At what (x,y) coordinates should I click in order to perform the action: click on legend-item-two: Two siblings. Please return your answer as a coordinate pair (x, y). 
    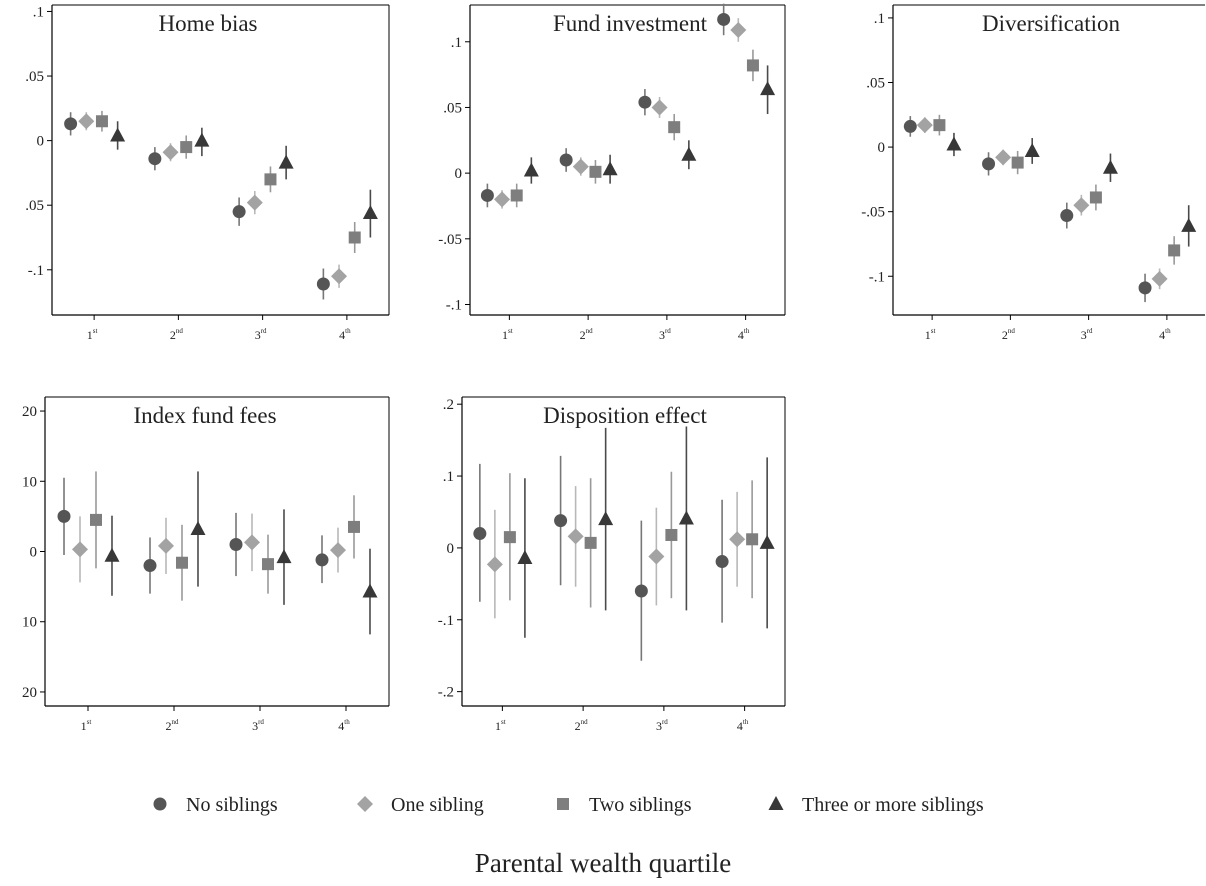
    Looking at the image, I should click on (624, 805).